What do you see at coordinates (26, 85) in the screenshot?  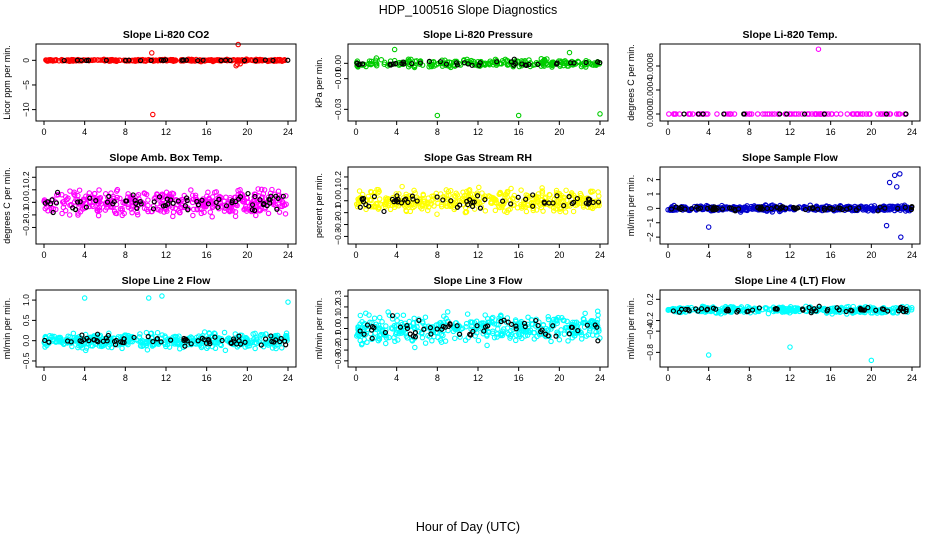 I see `y-tick-label: −5` at bounding box center [26, 85].